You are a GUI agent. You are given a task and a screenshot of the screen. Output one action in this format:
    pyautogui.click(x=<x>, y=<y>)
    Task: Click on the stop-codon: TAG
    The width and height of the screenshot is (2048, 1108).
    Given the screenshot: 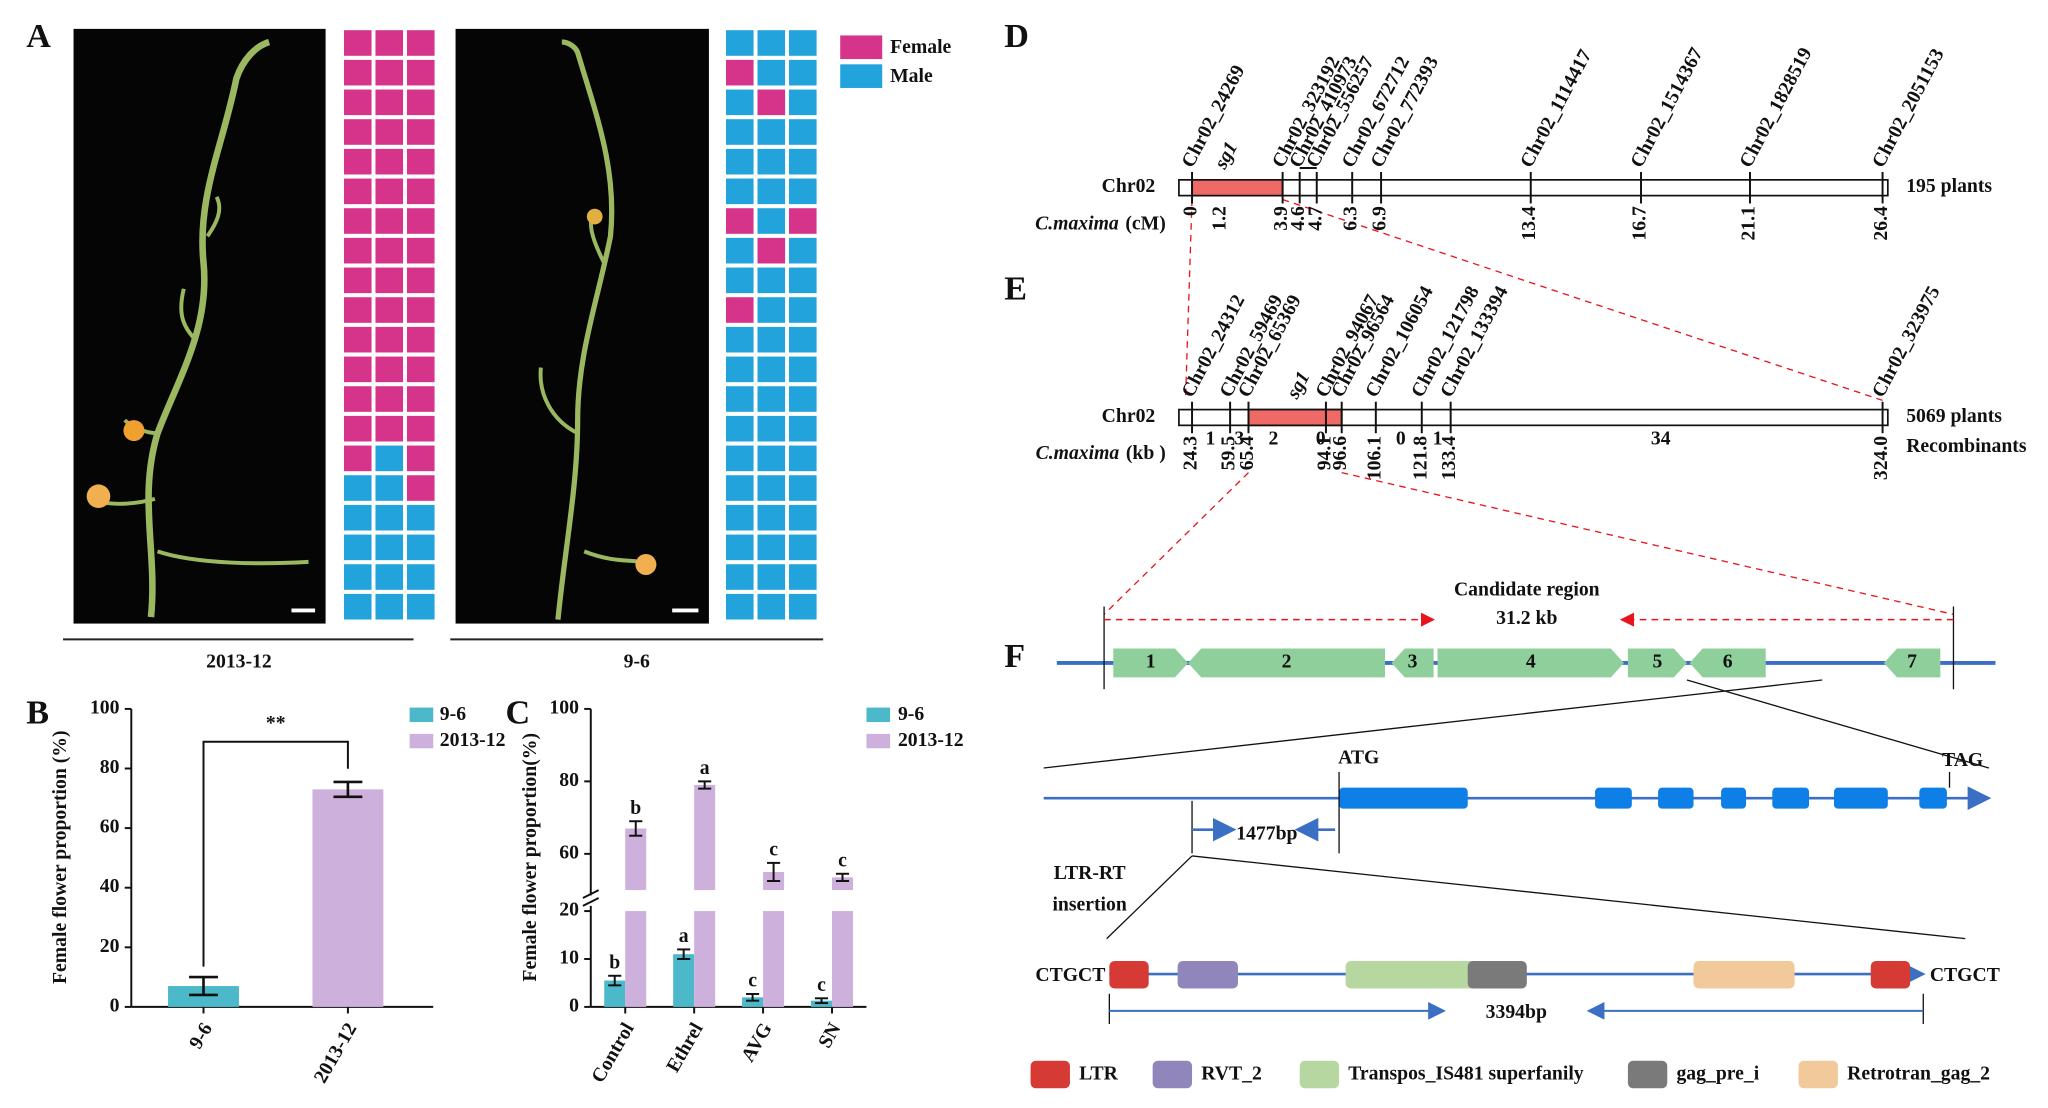 What is the action you would take?
    pyautogui.click(x=1962, y=760)
    